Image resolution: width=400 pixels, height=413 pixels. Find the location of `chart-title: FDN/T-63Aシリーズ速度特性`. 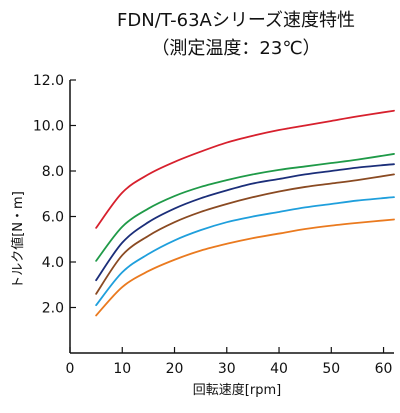

chart-title: FDN/T-63Aシリーズ速度特性 is located at coordinates (236, 20).